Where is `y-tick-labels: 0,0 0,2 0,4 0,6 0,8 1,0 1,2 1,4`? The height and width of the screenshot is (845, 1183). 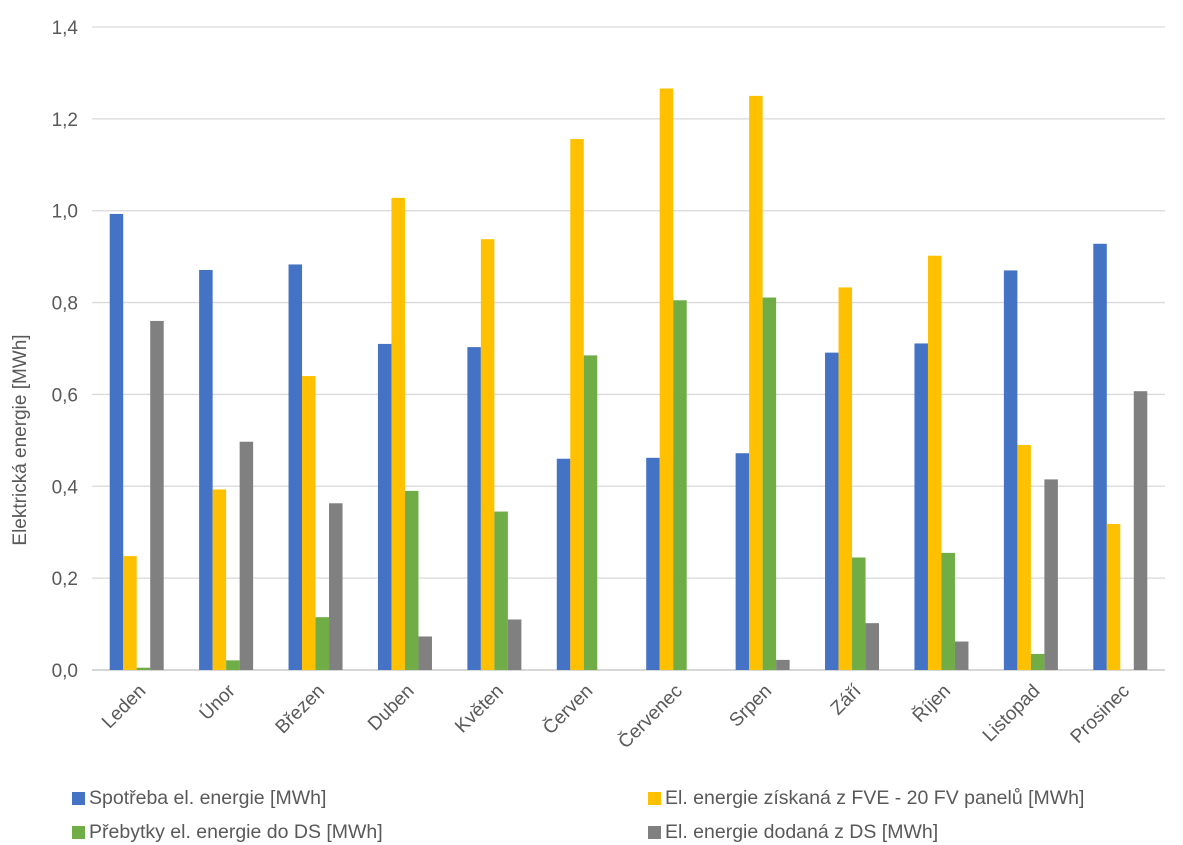
y-tick-labels: 0,0 0,2 0,4 0,6 0,8 1,0 1,2 1,4 is located at coordinates (65, 350).